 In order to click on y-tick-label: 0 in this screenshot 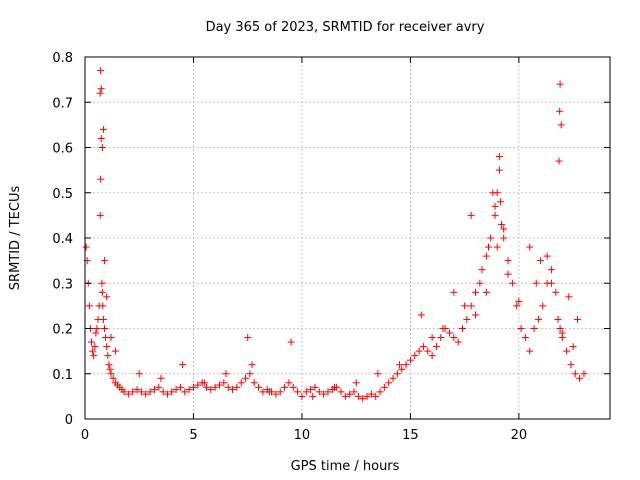, I will do `click(69, 420)`.